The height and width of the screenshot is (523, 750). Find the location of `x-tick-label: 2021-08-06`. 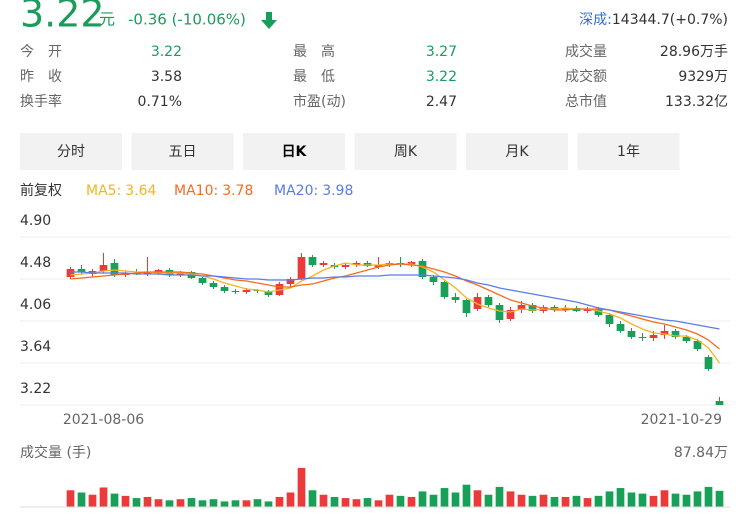

x-tick-label: 2021-08-06 is located at coordinates (103, 420).